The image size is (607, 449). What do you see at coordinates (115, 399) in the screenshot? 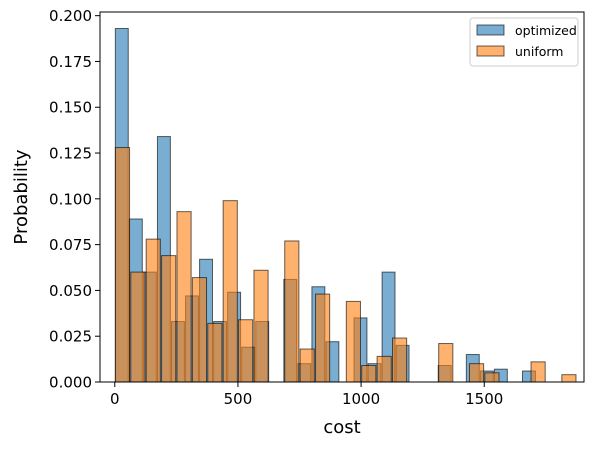
I see `x-tick-label: 0` at bounding box center [115, 399].